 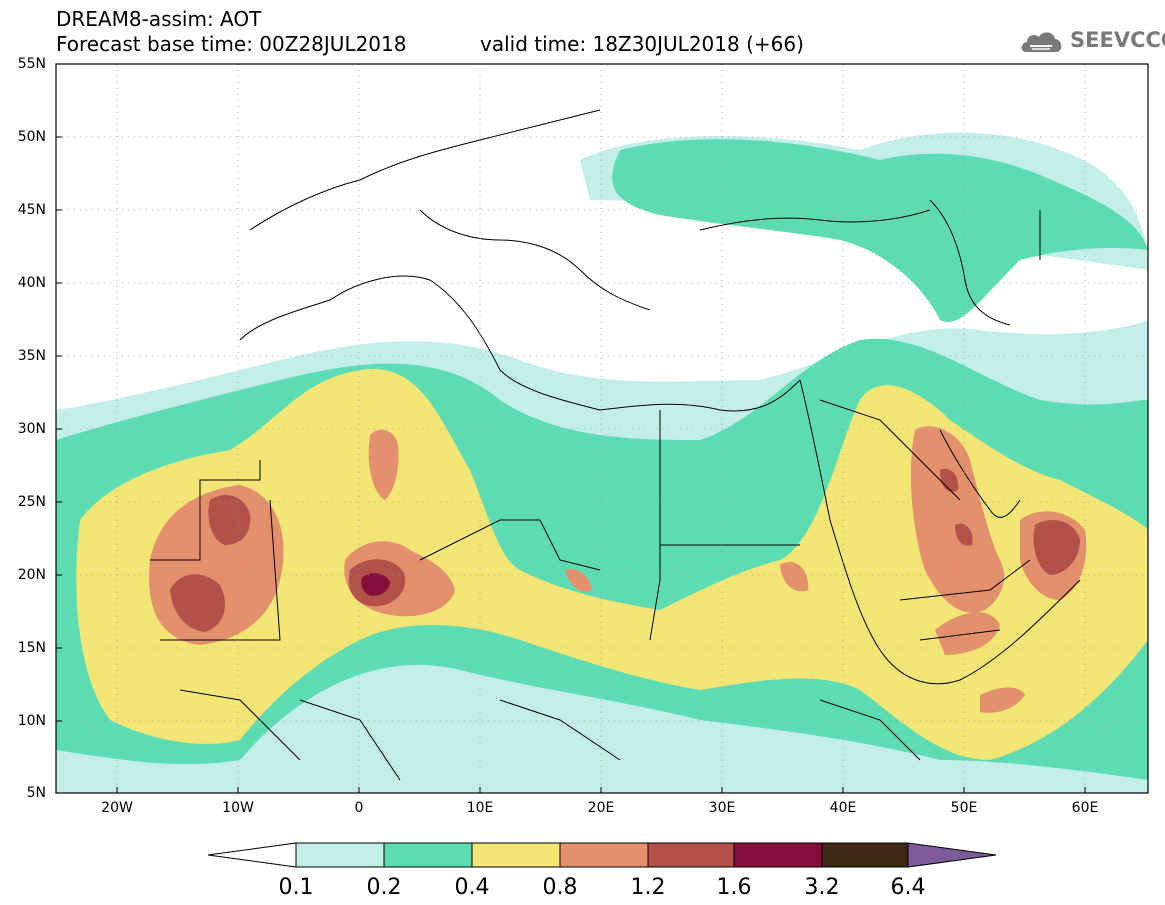 What do you see at coordinates (964, 808) in the screenshot?
I see `lon-label: 50E` at bounding box center [964, 808].